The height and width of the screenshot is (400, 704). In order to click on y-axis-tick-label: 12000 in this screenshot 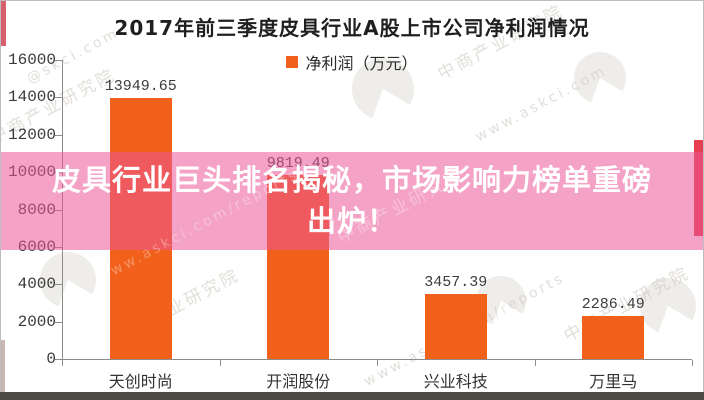, I will do `click(31, 134)`.